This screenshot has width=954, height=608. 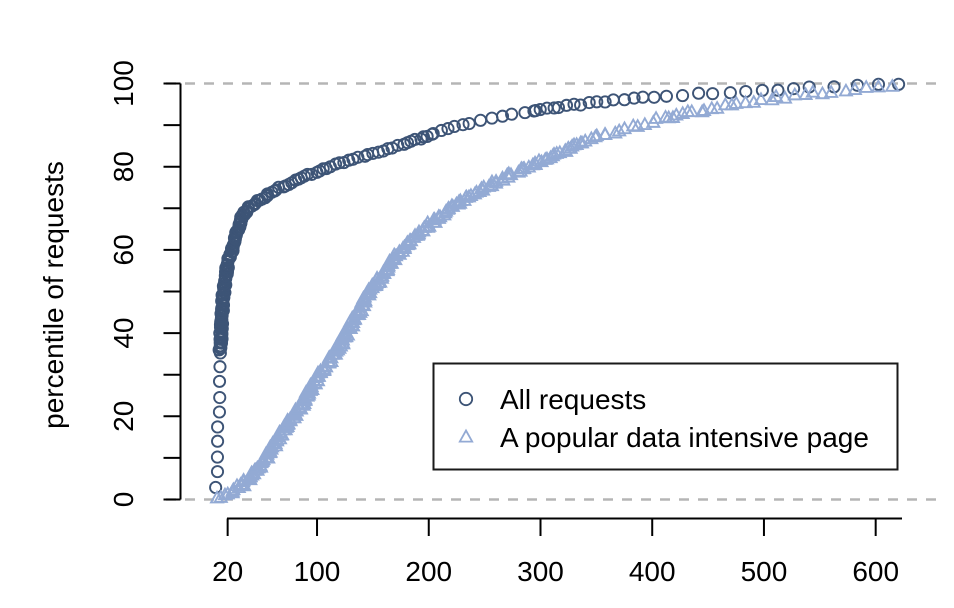 What do you see at coordinates (875, 571) in the screenshot?
I see `x-tick-label: 600` at bounding box center [875, 571].